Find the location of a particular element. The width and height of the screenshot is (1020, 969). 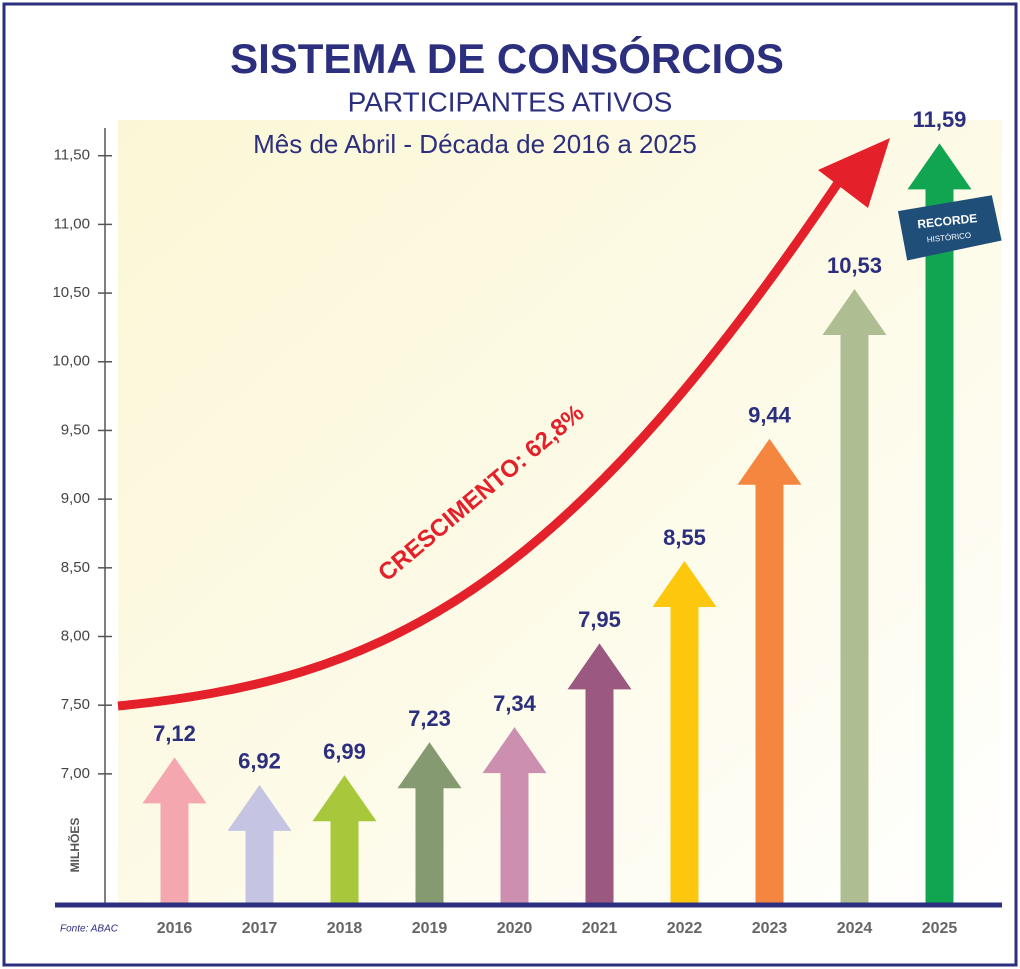

chart-period: Mês de Abril - Década de 2016 a 2025 is located at coordinates (475, 144).